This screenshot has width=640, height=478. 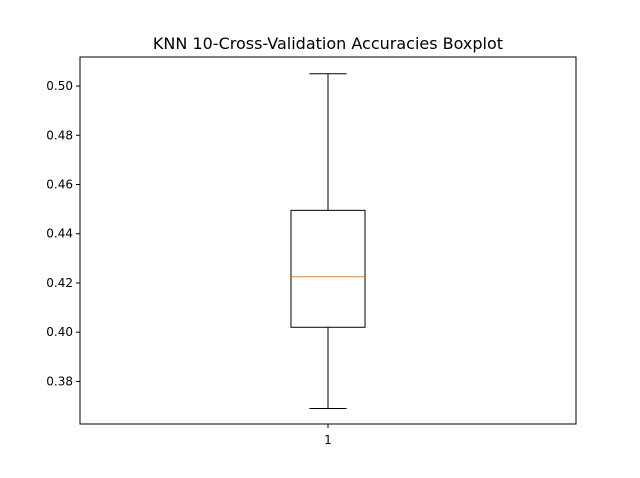 What do you see at coordinates (59, 185) in the screenshot?
I see `y-tick-label: 0.46` at bounding box center [59, 185].